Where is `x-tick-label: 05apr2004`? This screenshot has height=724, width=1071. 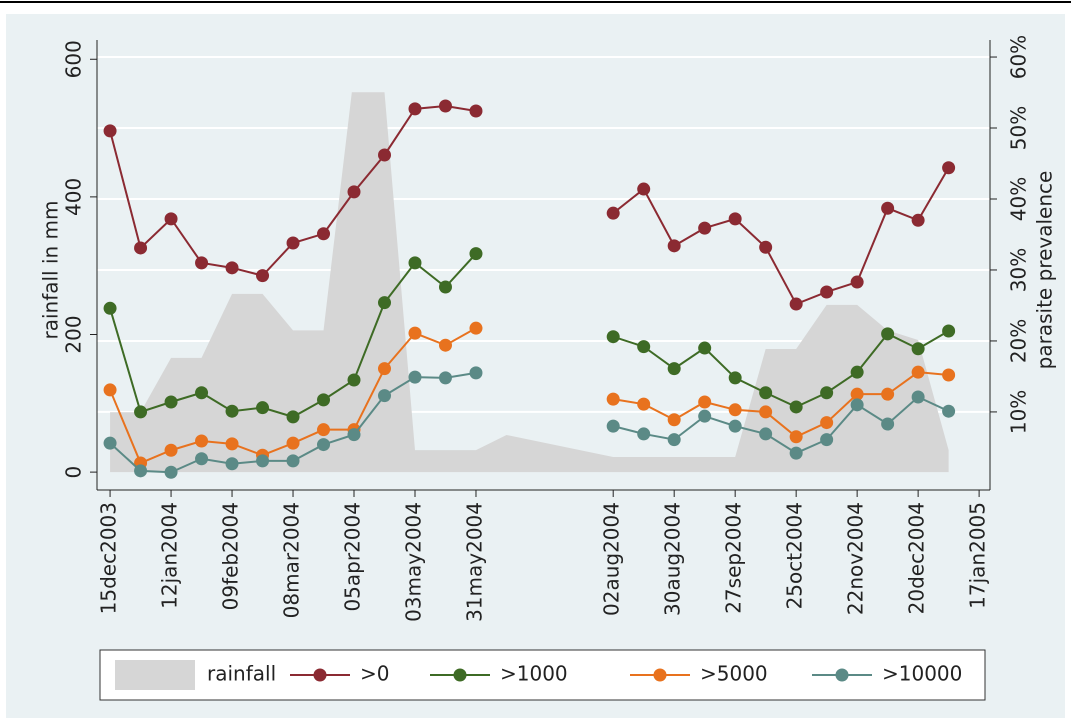
x-tick-label: 05apr2004 is located at coordinates (353, 557).